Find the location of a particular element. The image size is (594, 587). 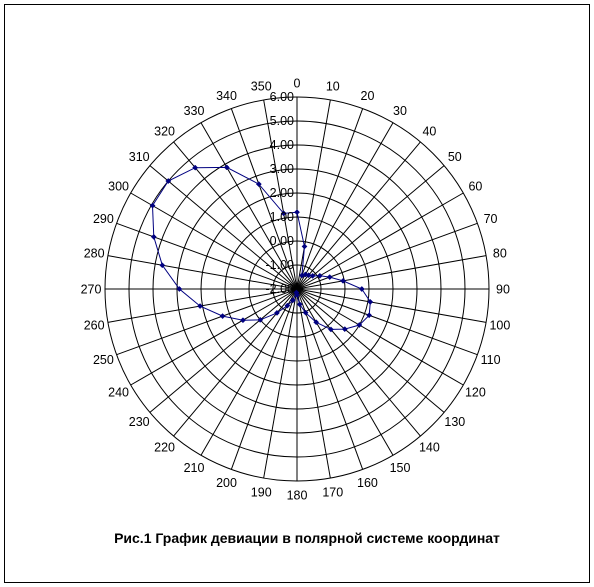

angle-label: 320 is located at coordinates (164, 132).